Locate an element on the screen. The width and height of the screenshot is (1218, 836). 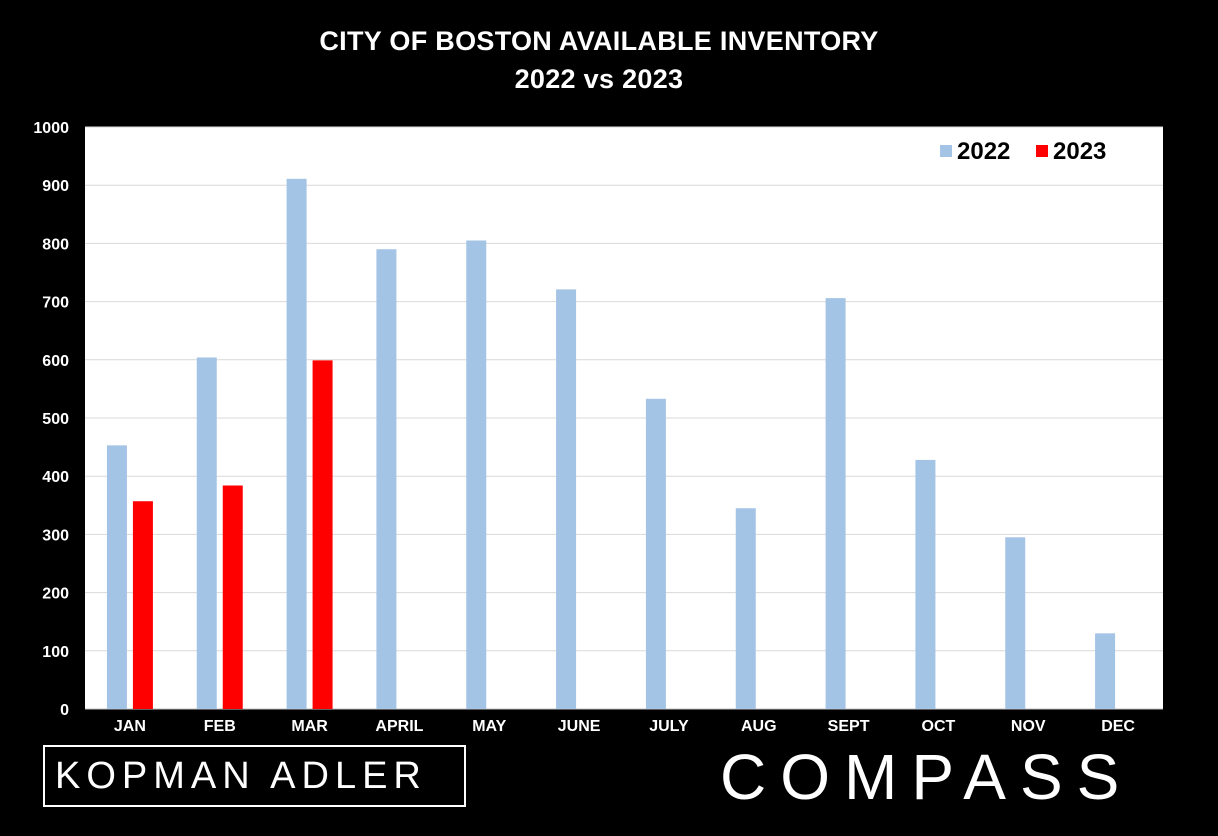
x-tick-label: AUG is located at coordinates (759, 726).